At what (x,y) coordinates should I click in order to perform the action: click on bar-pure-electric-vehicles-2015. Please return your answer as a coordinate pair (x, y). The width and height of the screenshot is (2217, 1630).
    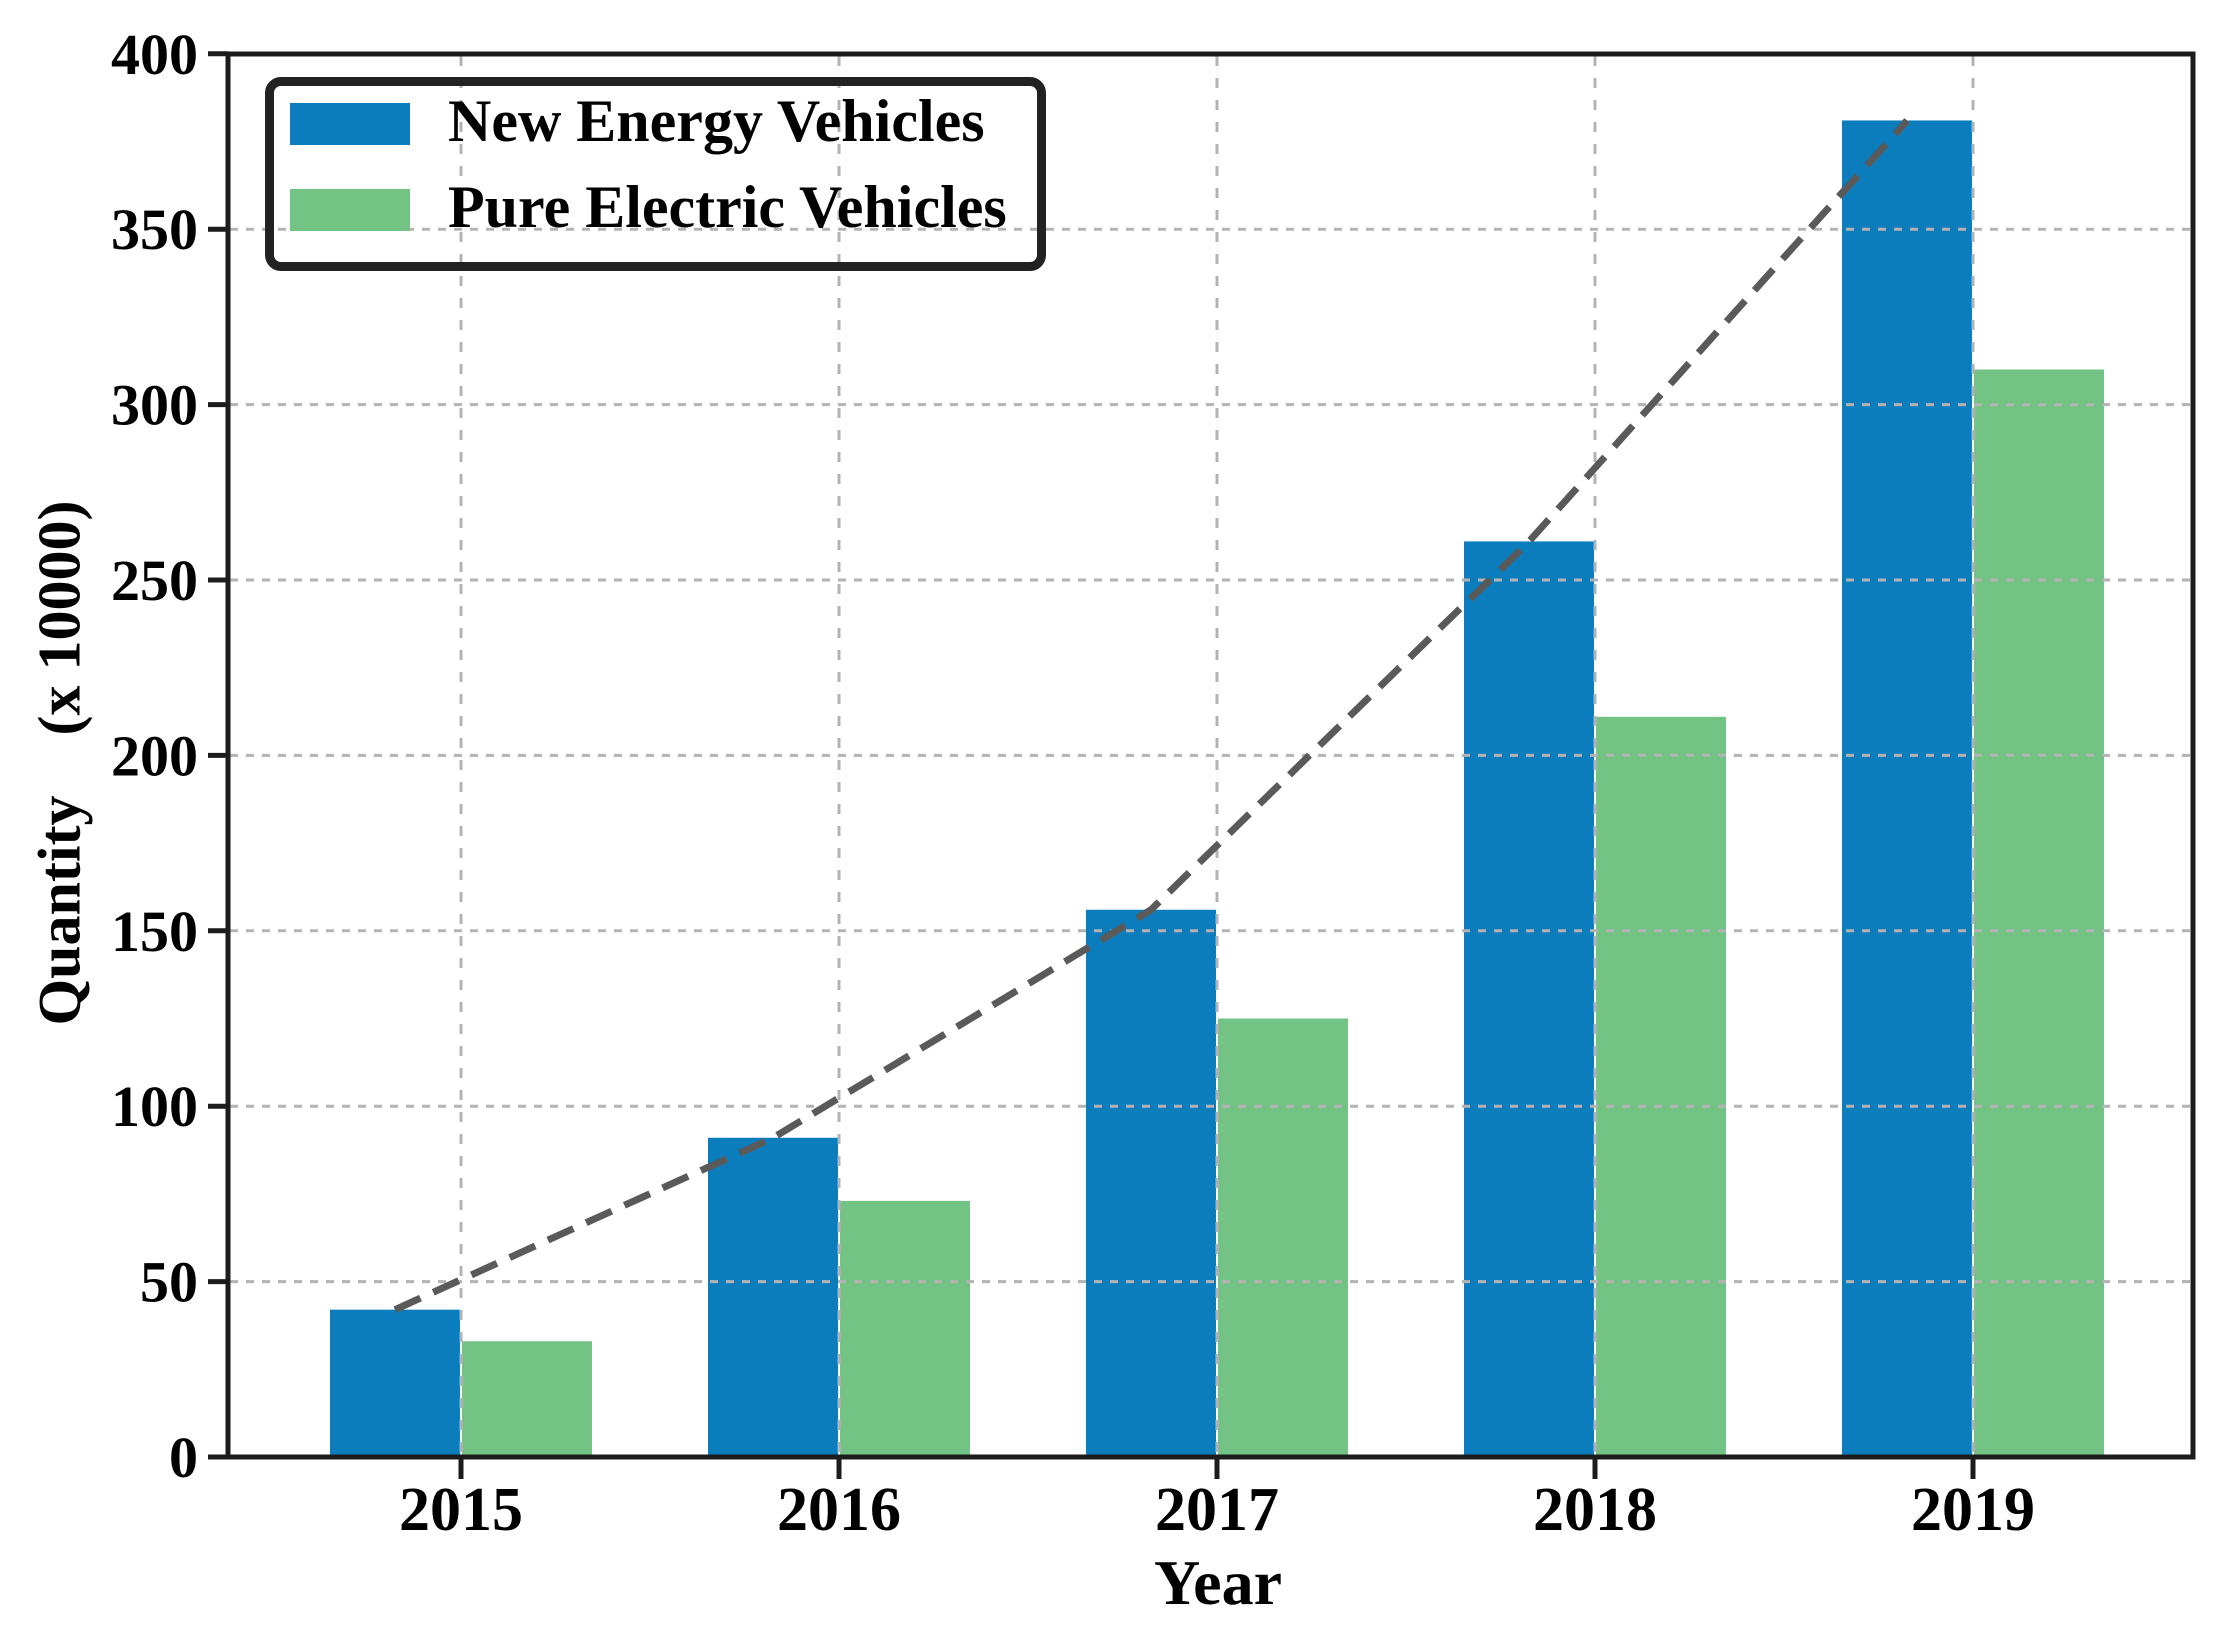
    Looking at the image, I should click on (527, 1399).